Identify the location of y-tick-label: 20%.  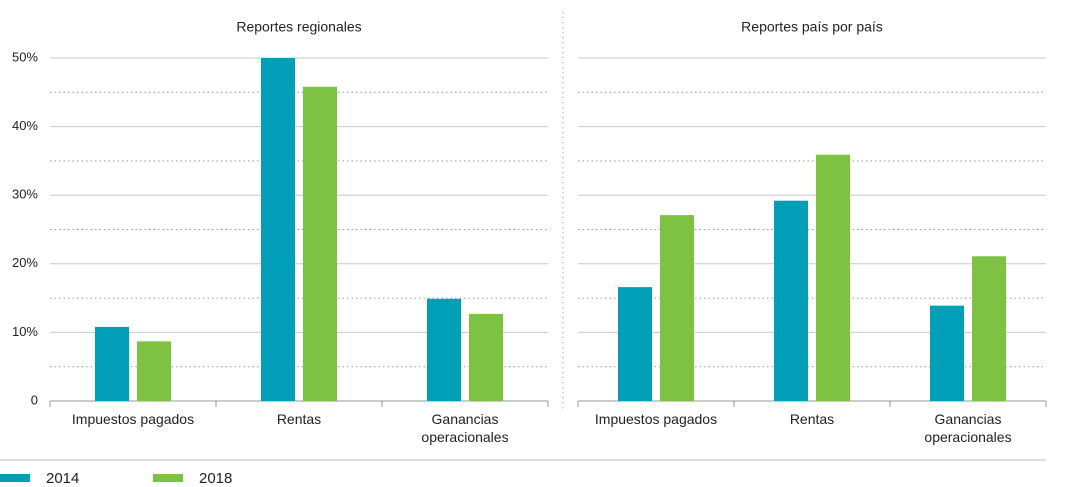
(25, 262).